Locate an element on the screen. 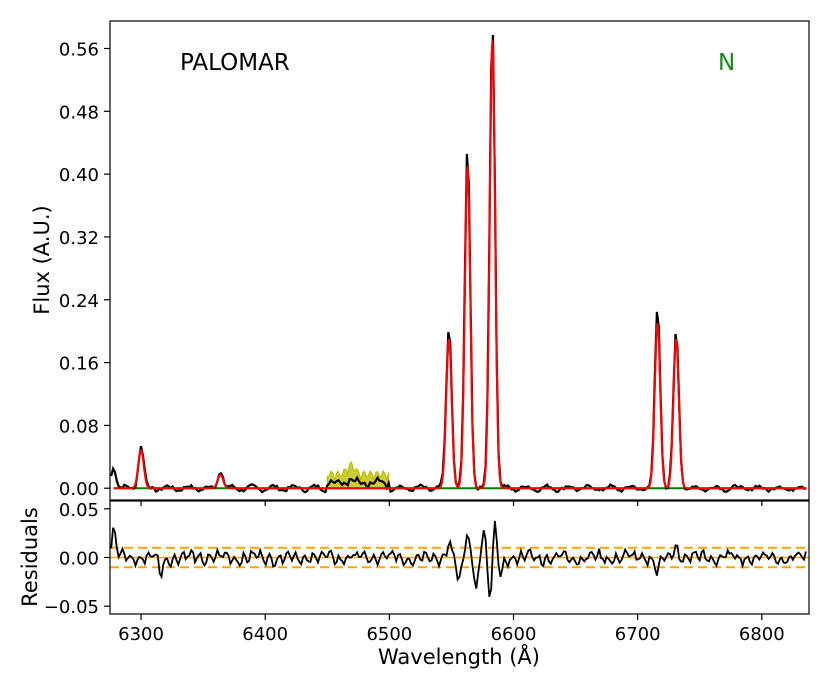 This screenshot has width=830, height=687. top-y-tick-label: 0.56 is located at coordinates (79, 49).